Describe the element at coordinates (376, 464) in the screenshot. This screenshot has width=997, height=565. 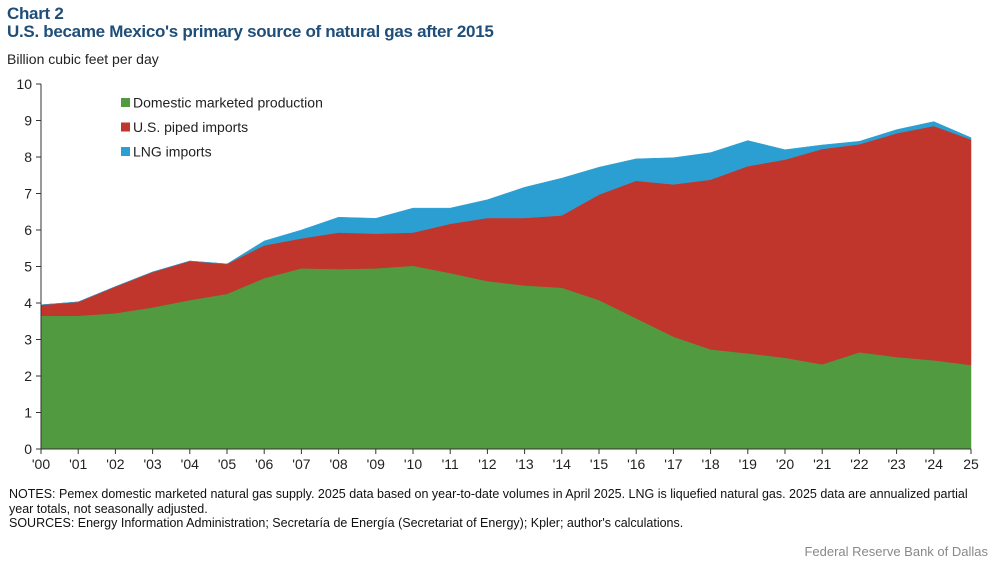
I see `x-tick-label: '09` at that location.